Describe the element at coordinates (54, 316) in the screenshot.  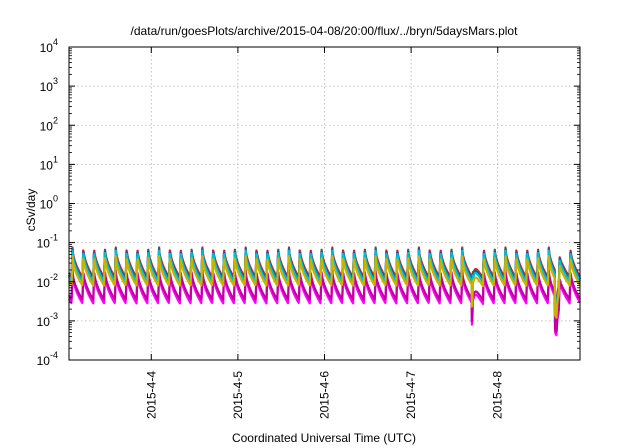
I see `y-tick-exp: -3` at that location.